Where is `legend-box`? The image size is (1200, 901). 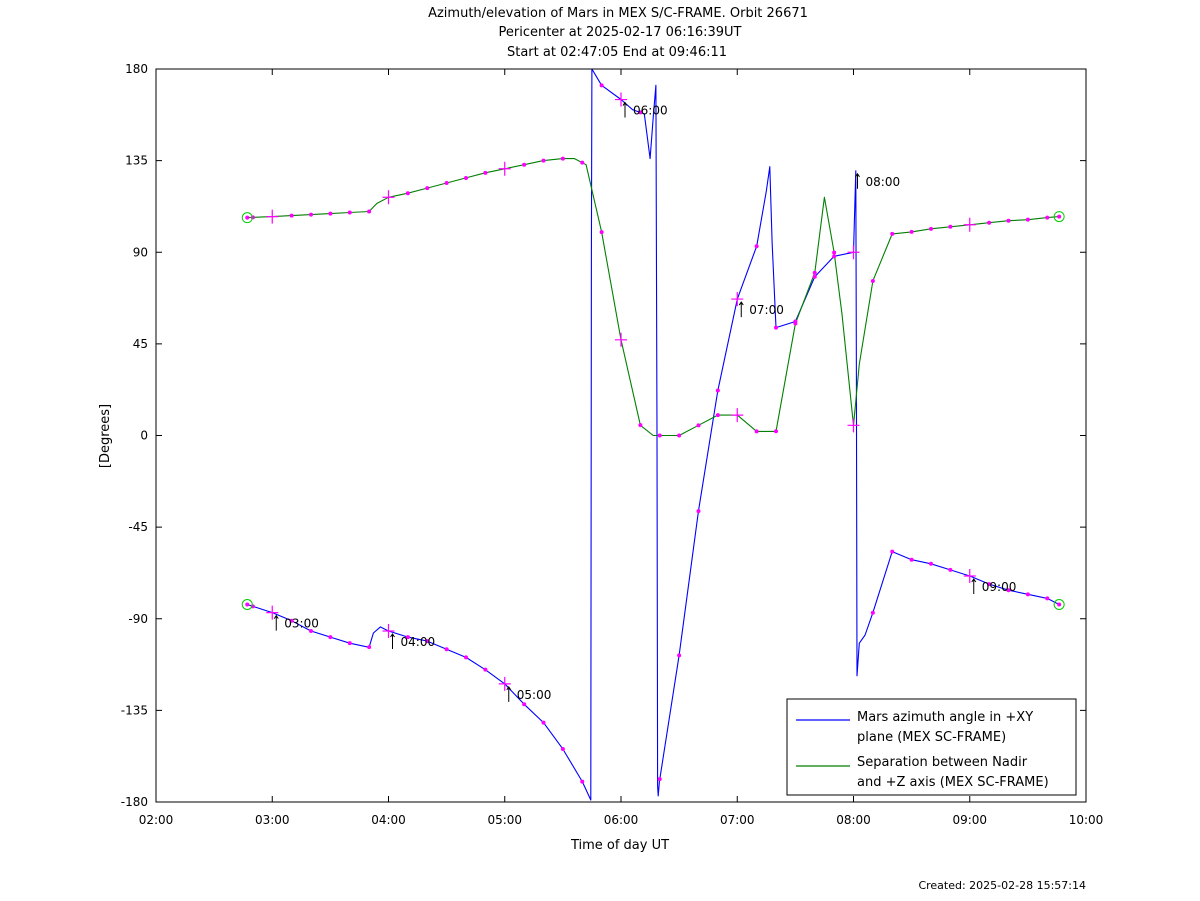 legend-box is located at coordinates (931, 747).